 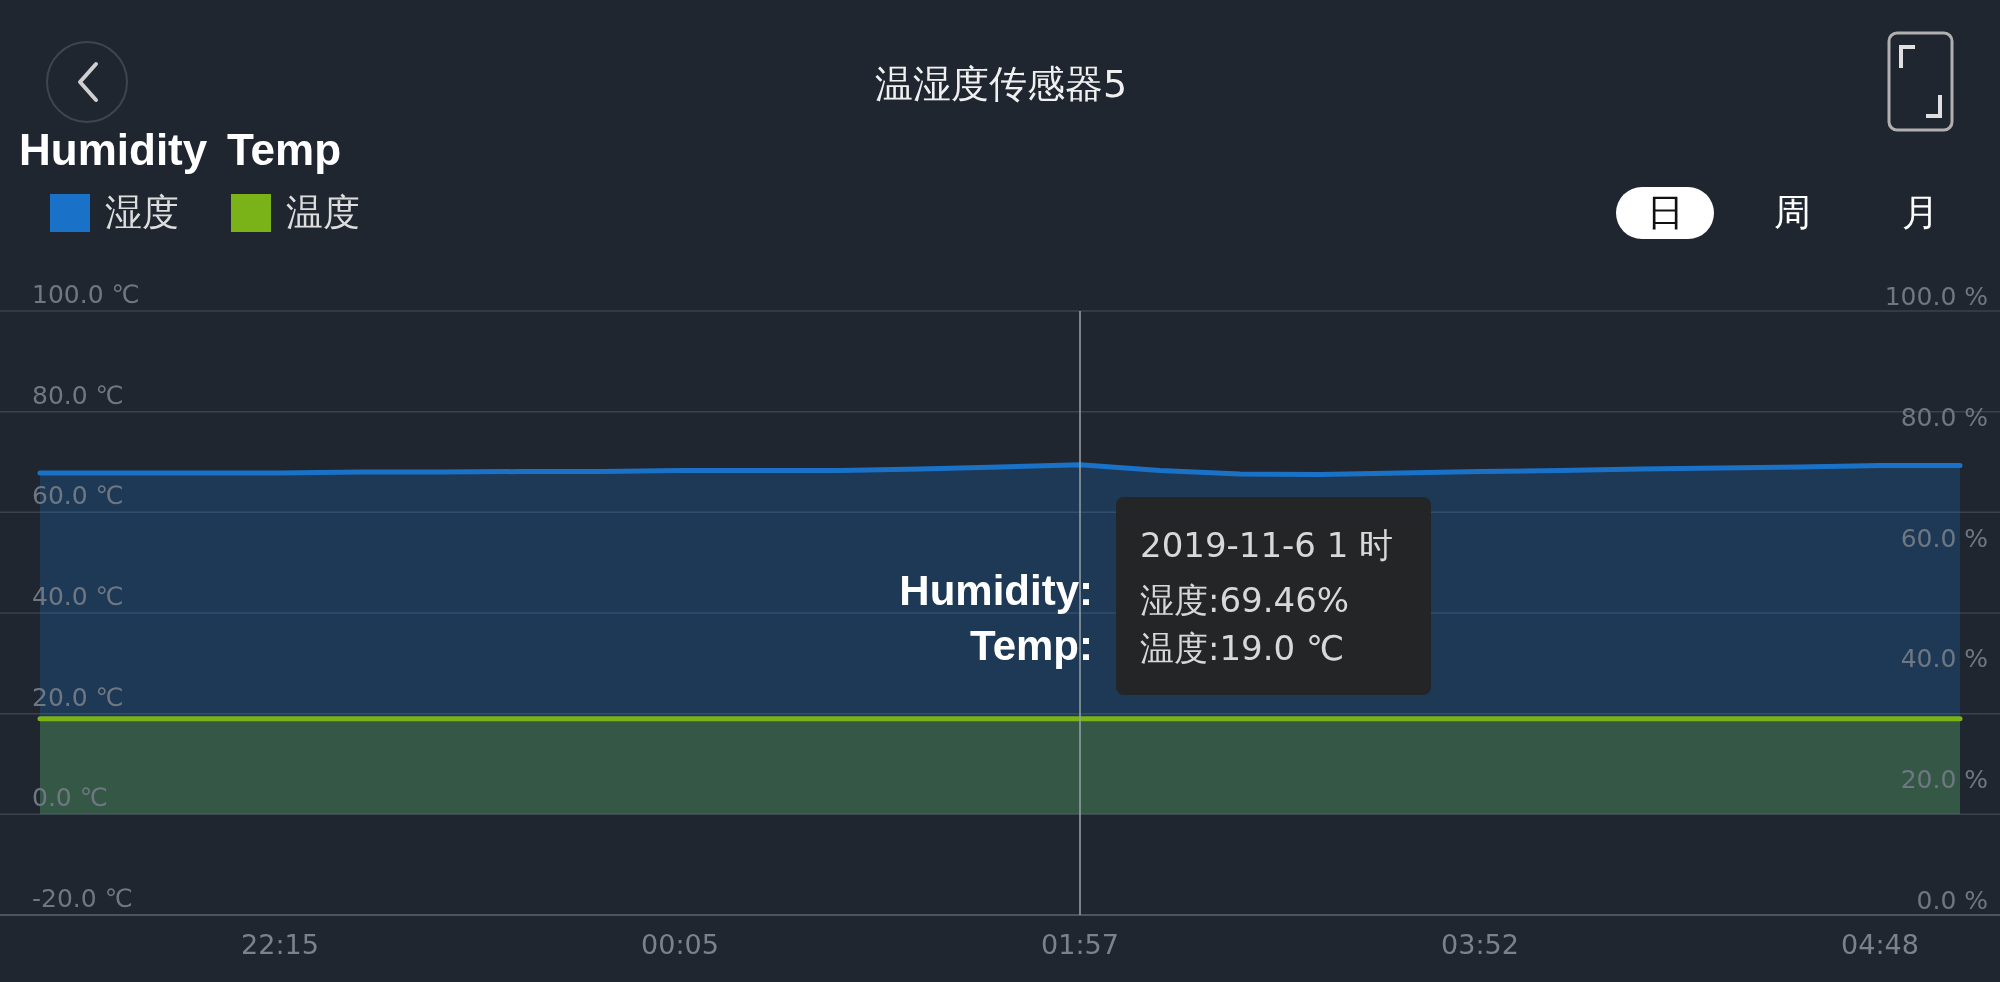 I want to click on y-tick-label: 0.0 ℃, so click(x=70, y=798).